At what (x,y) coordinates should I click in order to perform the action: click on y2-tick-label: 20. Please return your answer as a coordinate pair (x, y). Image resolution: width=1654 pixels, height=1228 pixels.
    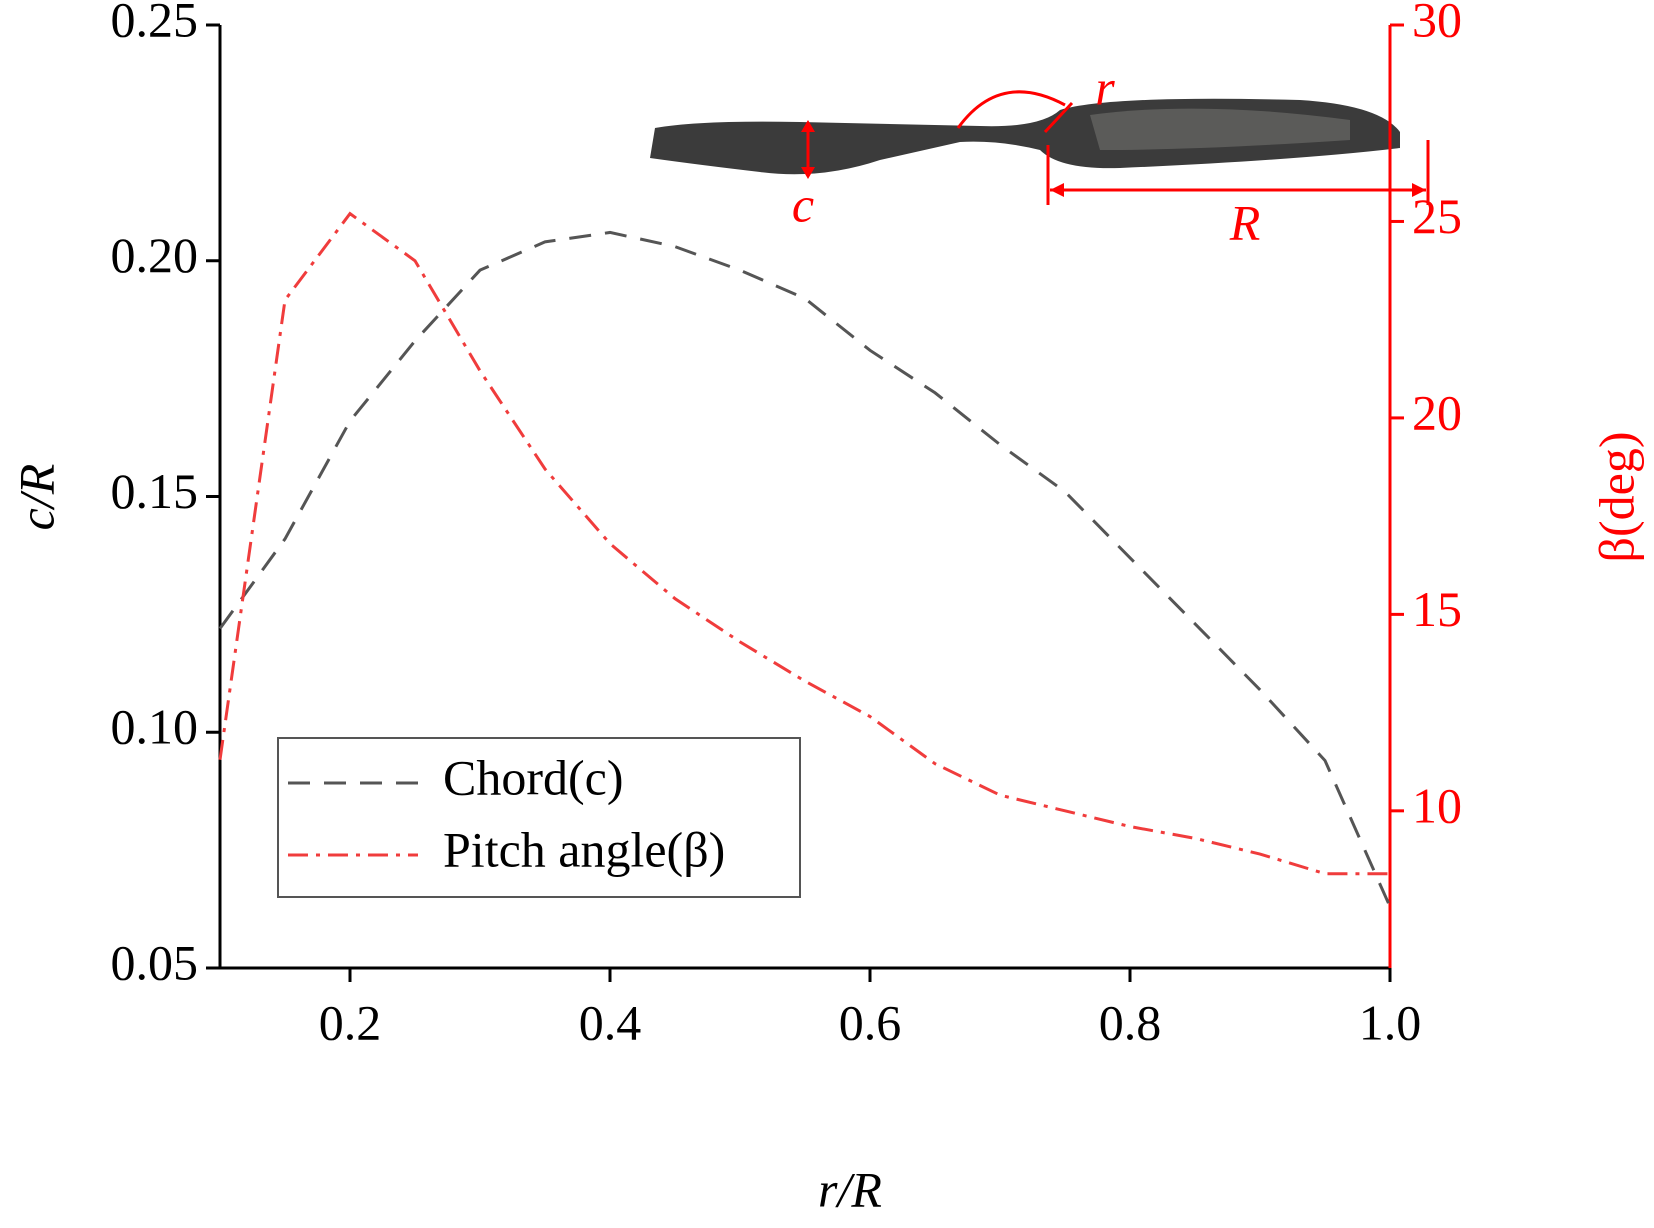
    Looking at the image, I should click on (1437, 412).